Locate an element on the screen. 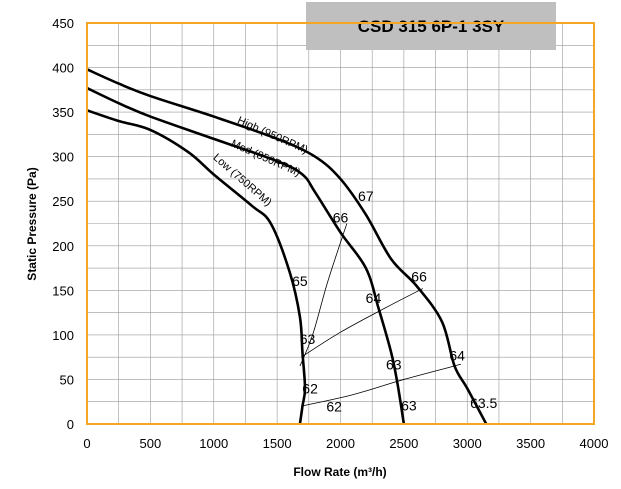  y-tick-label: 400 is located at coordinates (63, 68).